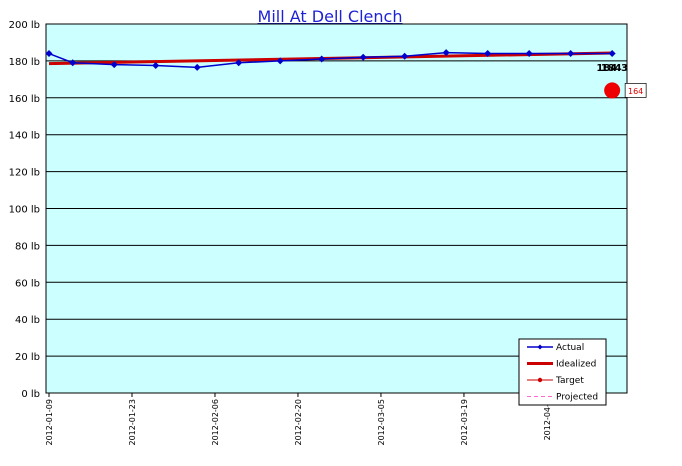 The width and height of the screenshot is (682, 466). I want to click on legend-label: Target, so click(569, 381).